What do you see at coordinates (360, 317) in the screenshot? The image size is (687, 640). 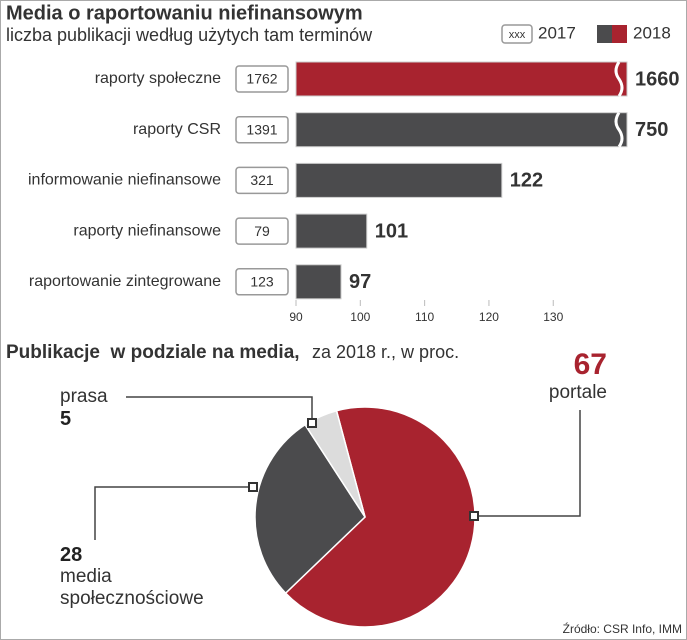 I see `x-tick-label: 100` at bounding box center [360, 317].